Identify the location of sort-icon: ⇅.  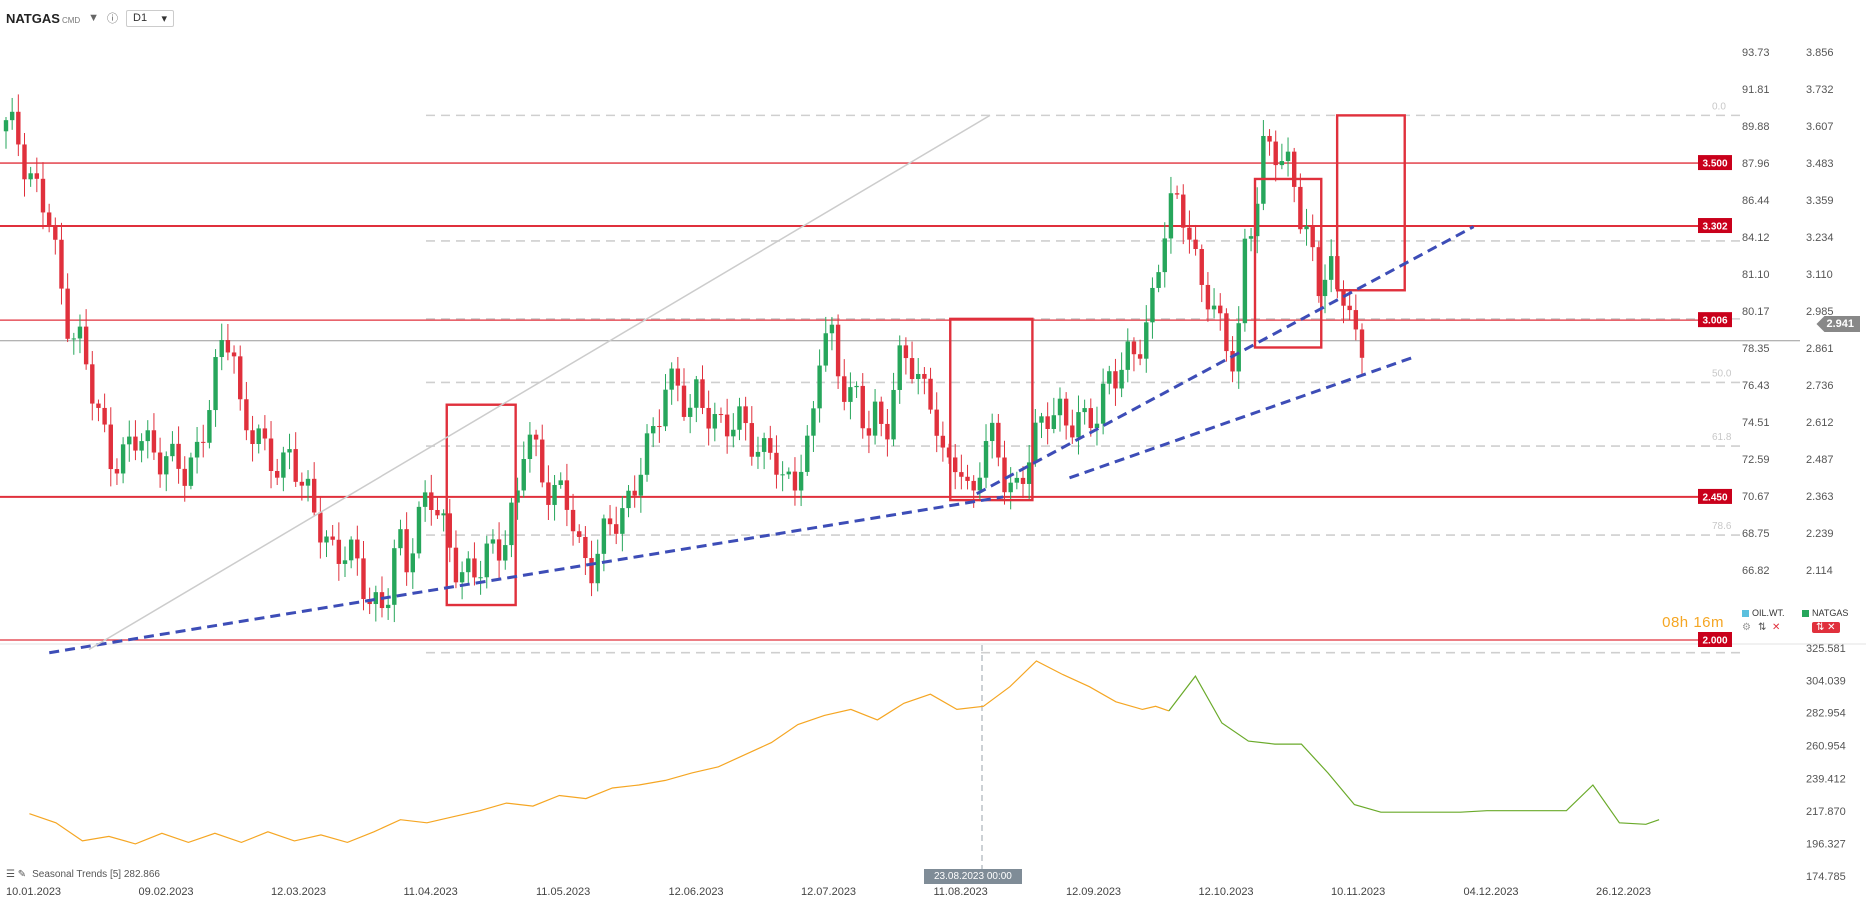
(1762, 627).